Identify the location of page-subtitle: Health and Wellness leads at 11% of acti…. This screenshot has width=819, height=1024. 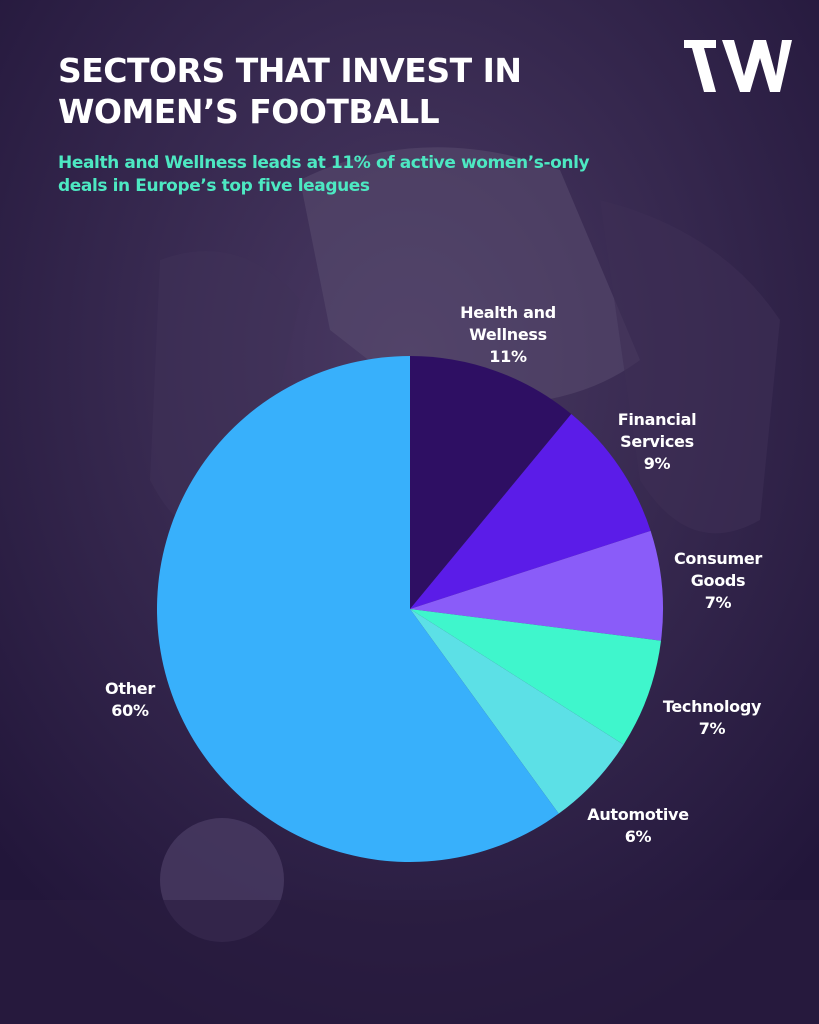
(368, 175).